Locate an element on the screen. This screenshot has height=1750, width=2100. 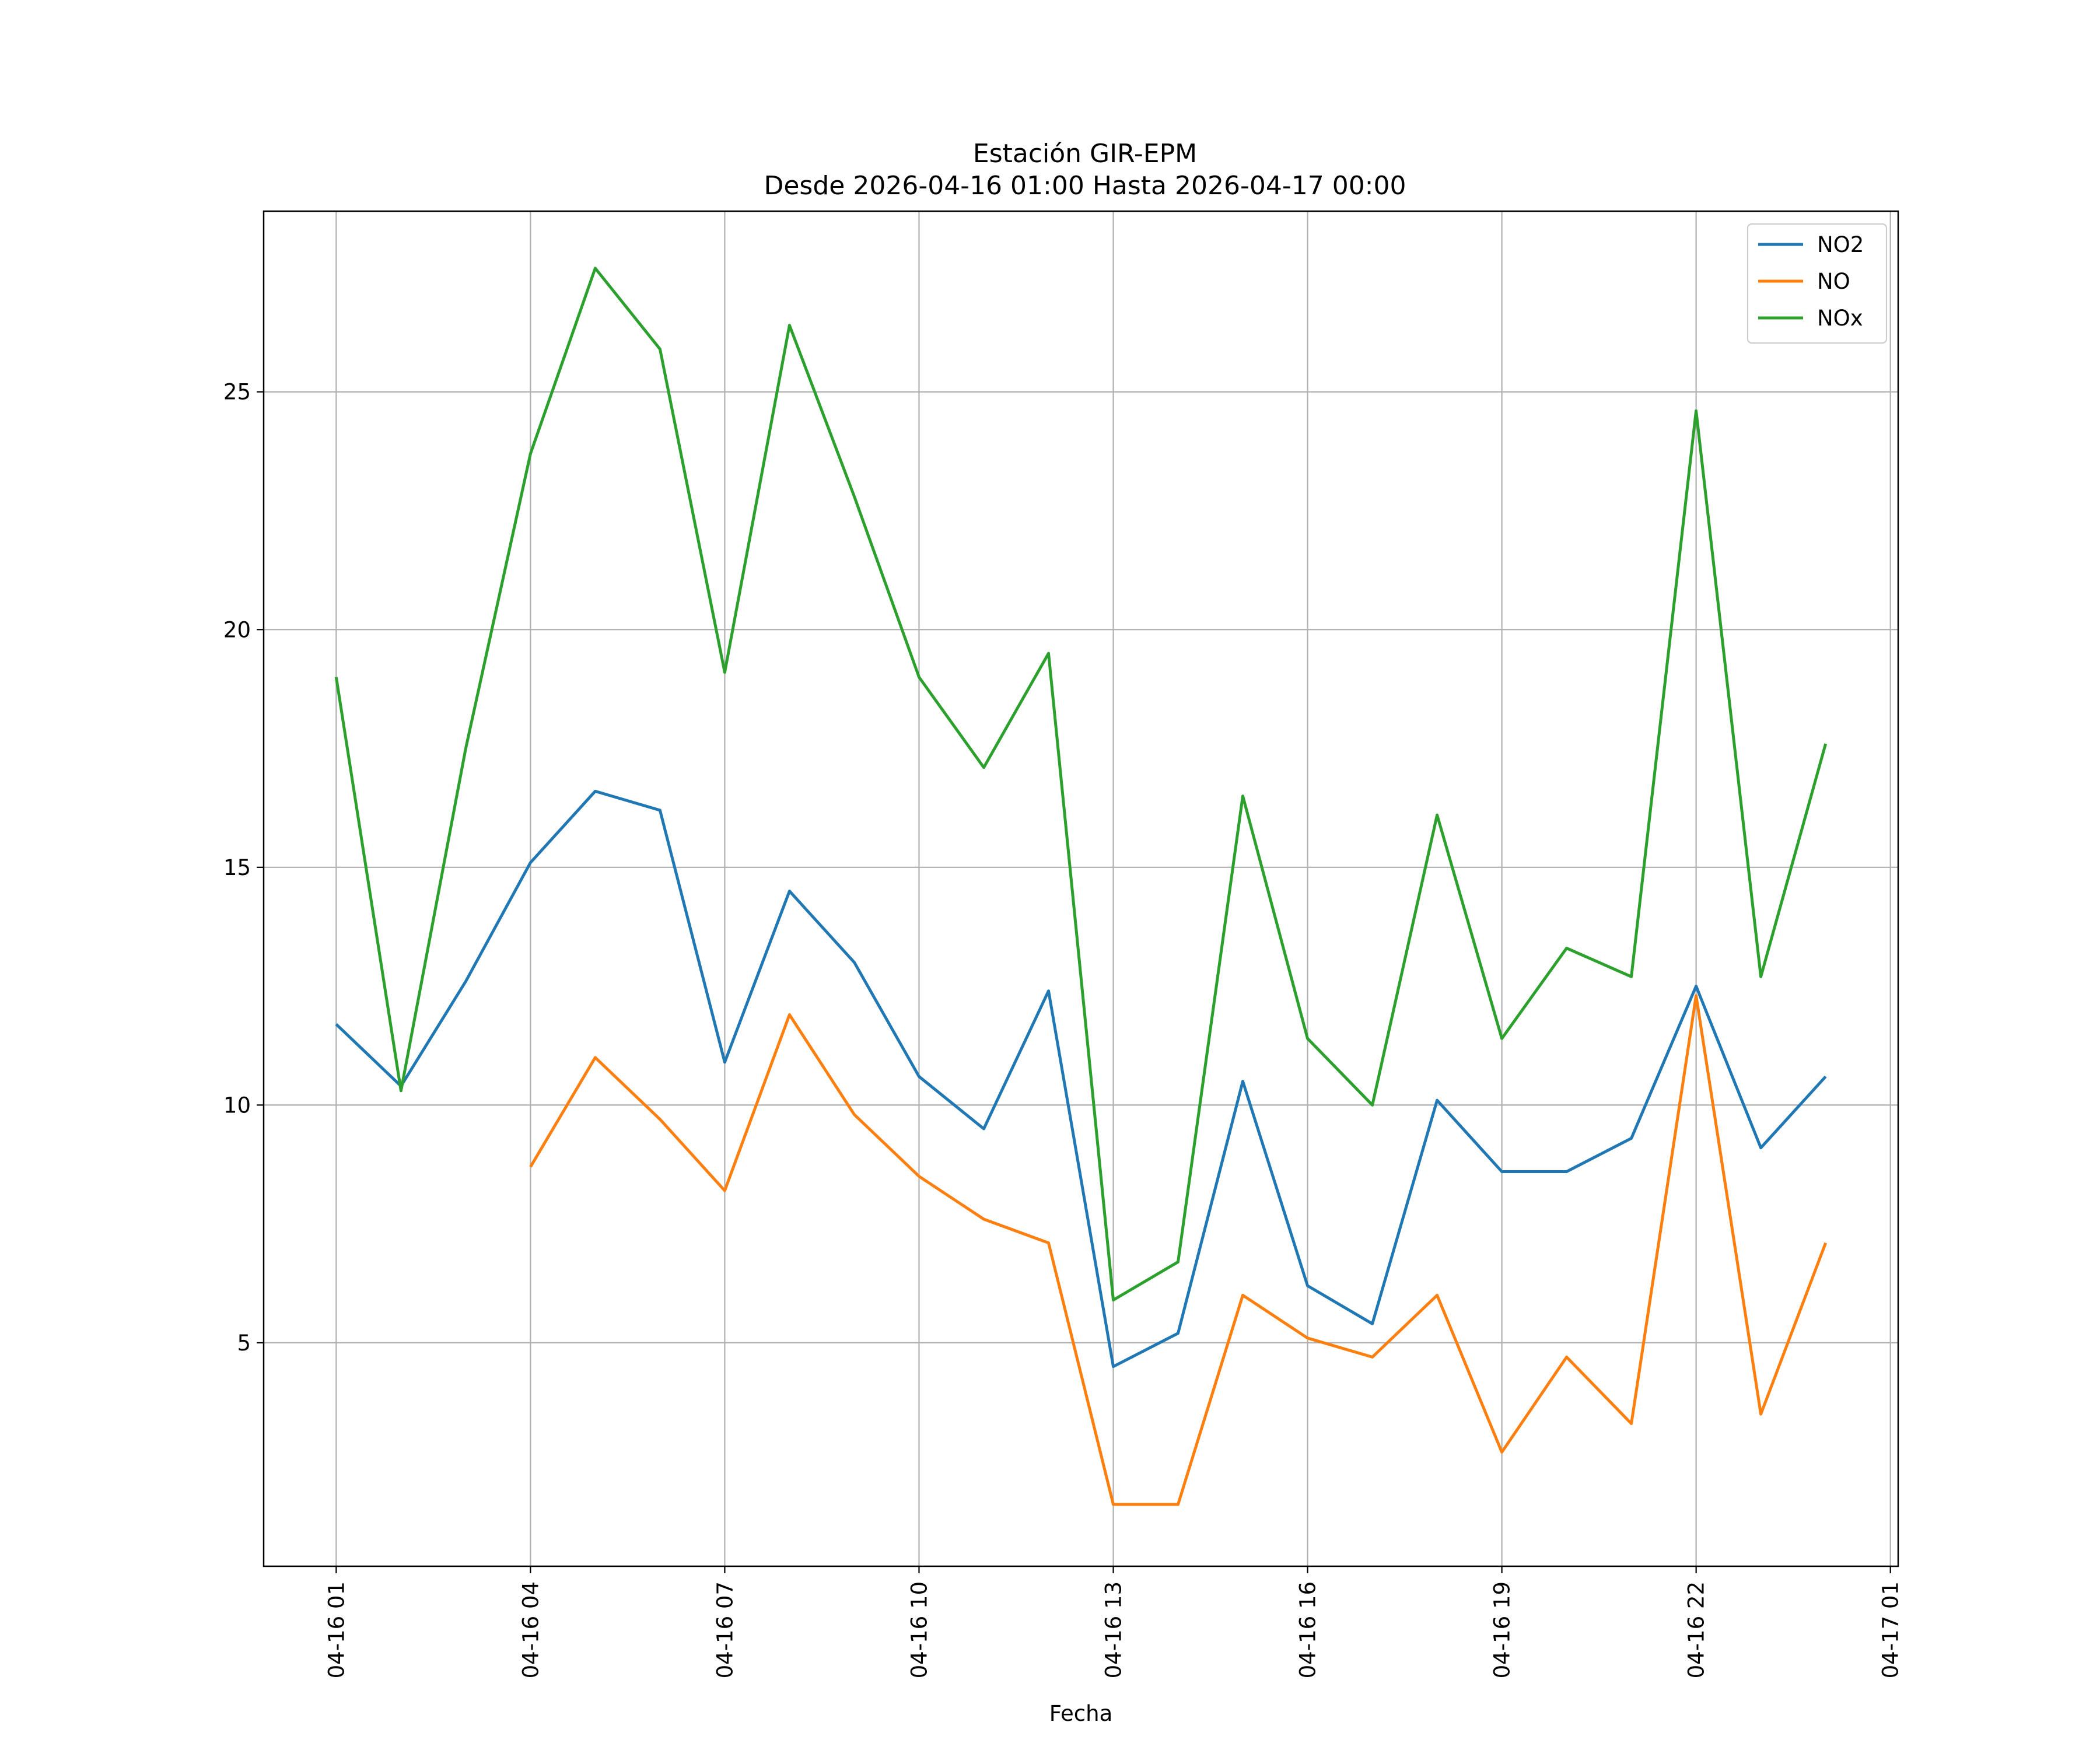
x-tick-label: 04-16 04 is located at coordinates (530, 1629).